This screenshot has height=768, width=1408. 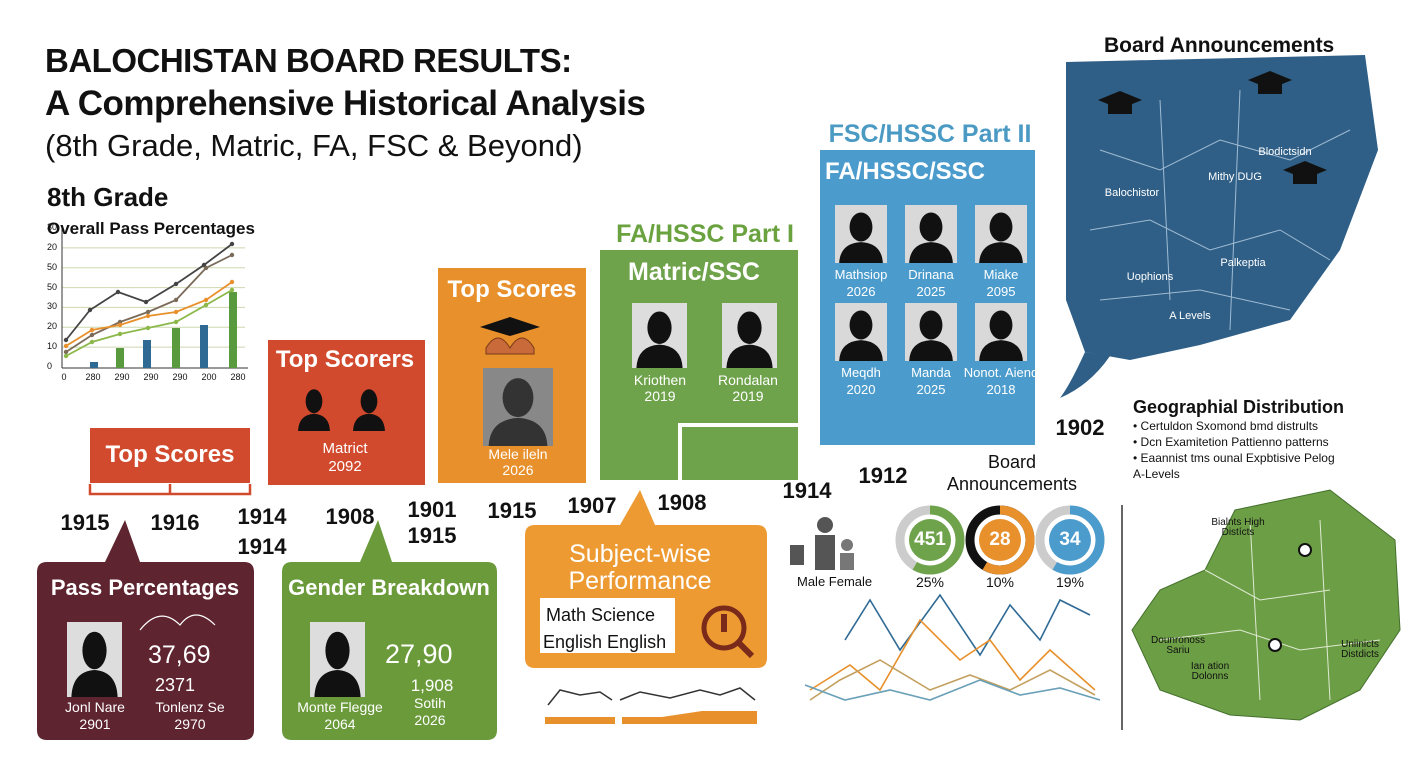 What do you see at coordinates (50, 366) in the screenshot?
I see `y-label: 0` at bounding box center [50, 366].